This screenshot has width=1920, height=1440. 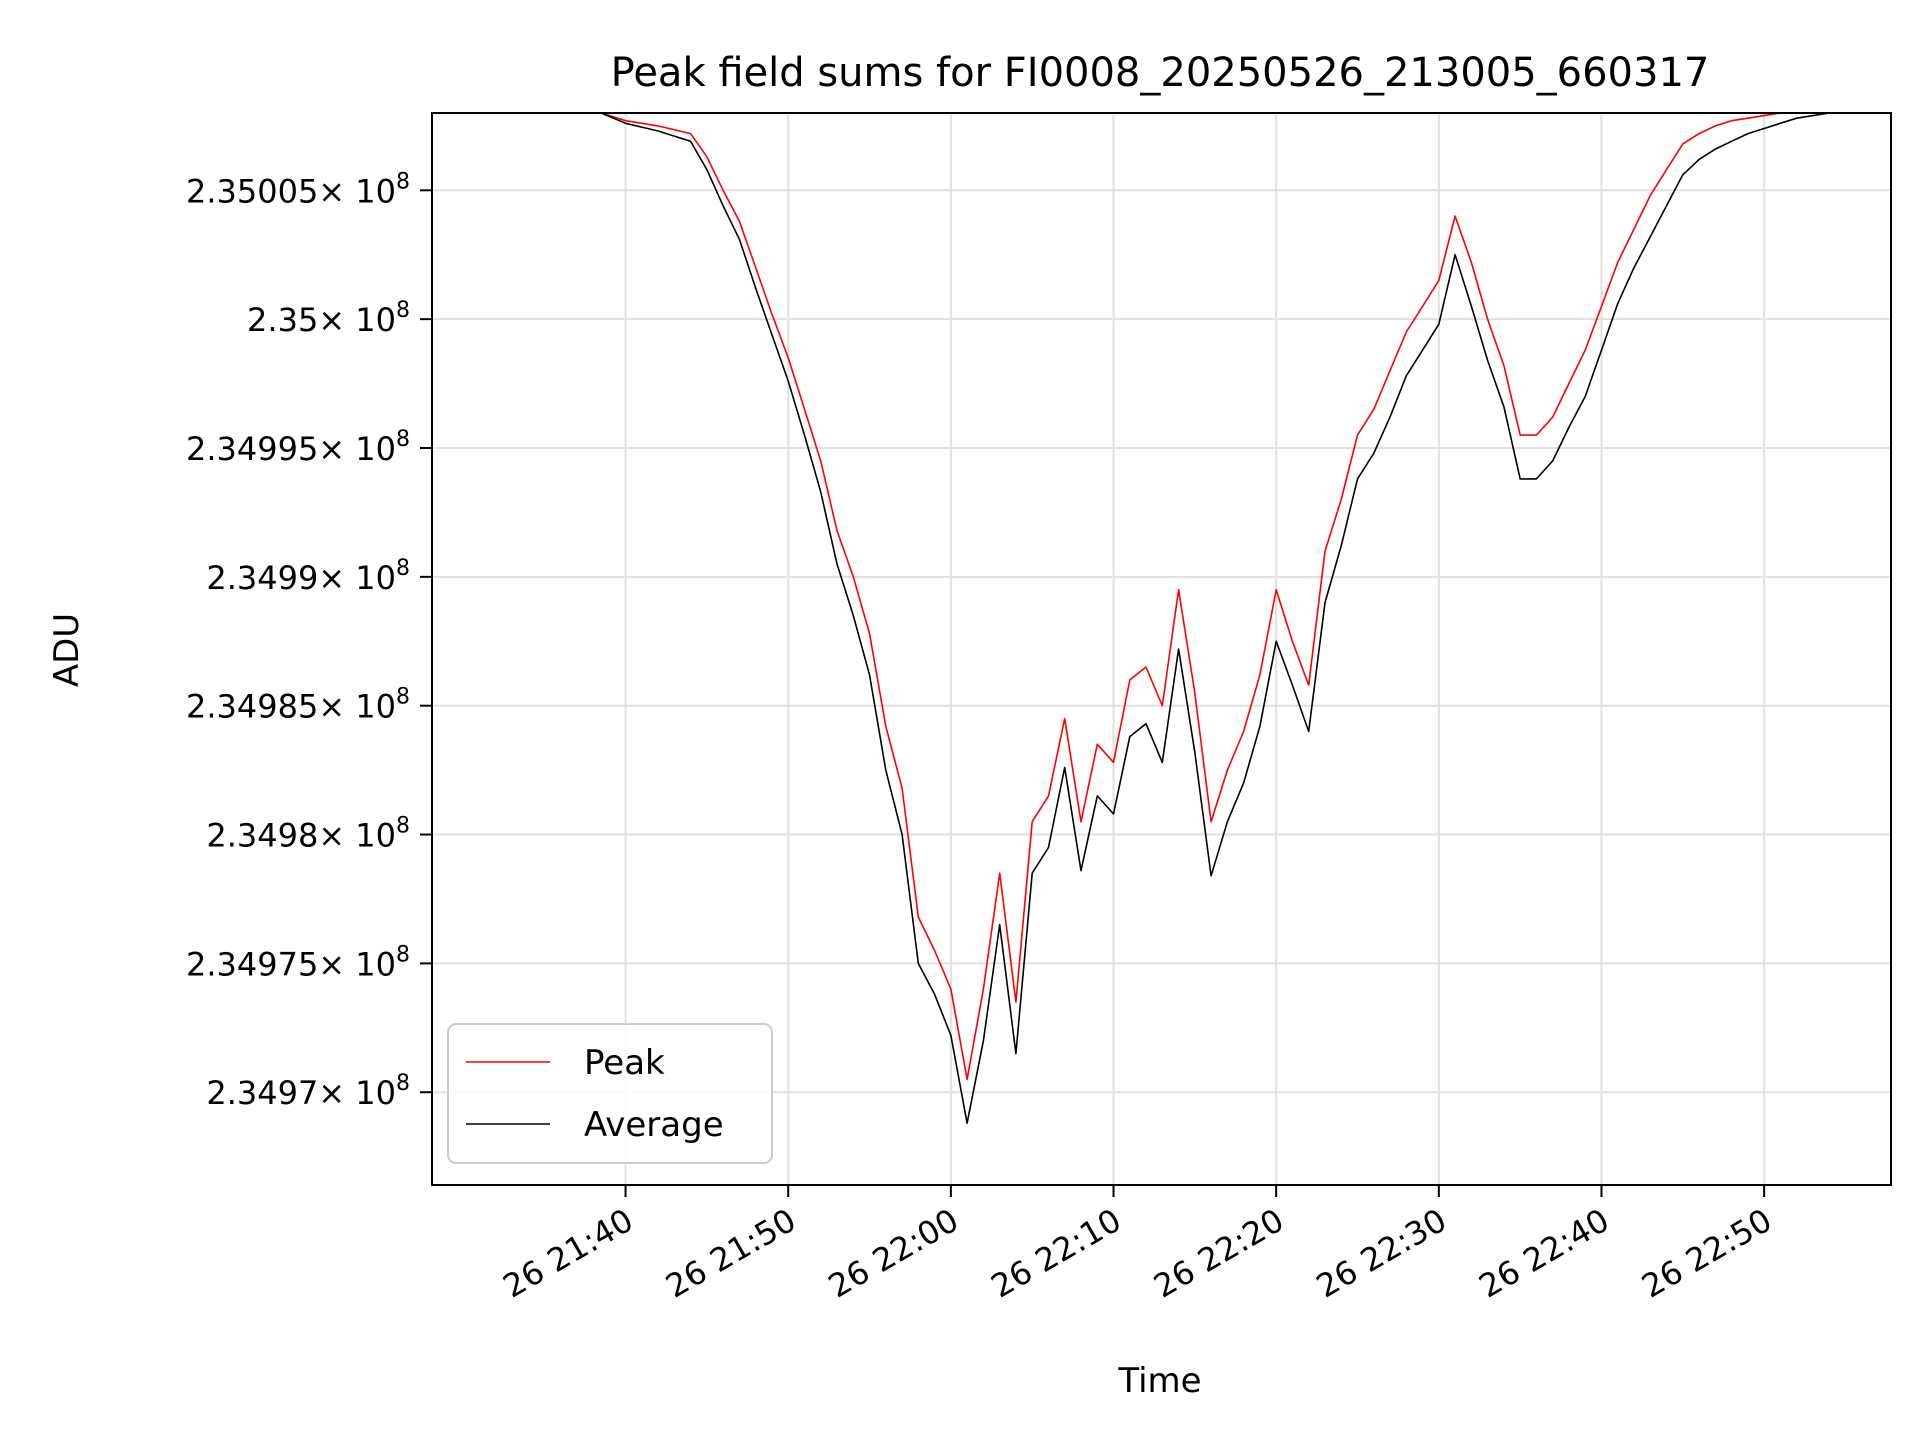 I want to click on legend: Peak Average, so click(x=610, y=1093).